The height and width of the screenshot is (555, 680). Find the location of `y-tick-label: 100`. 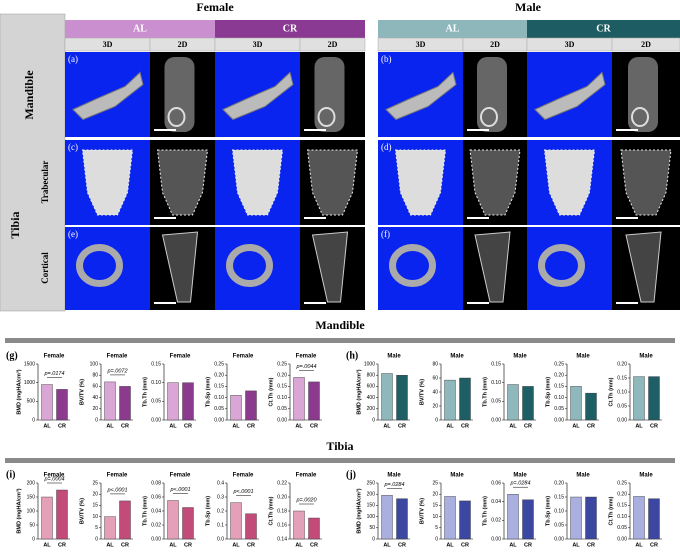

y-tick-label: 100 is located at coordinates (94, 364).